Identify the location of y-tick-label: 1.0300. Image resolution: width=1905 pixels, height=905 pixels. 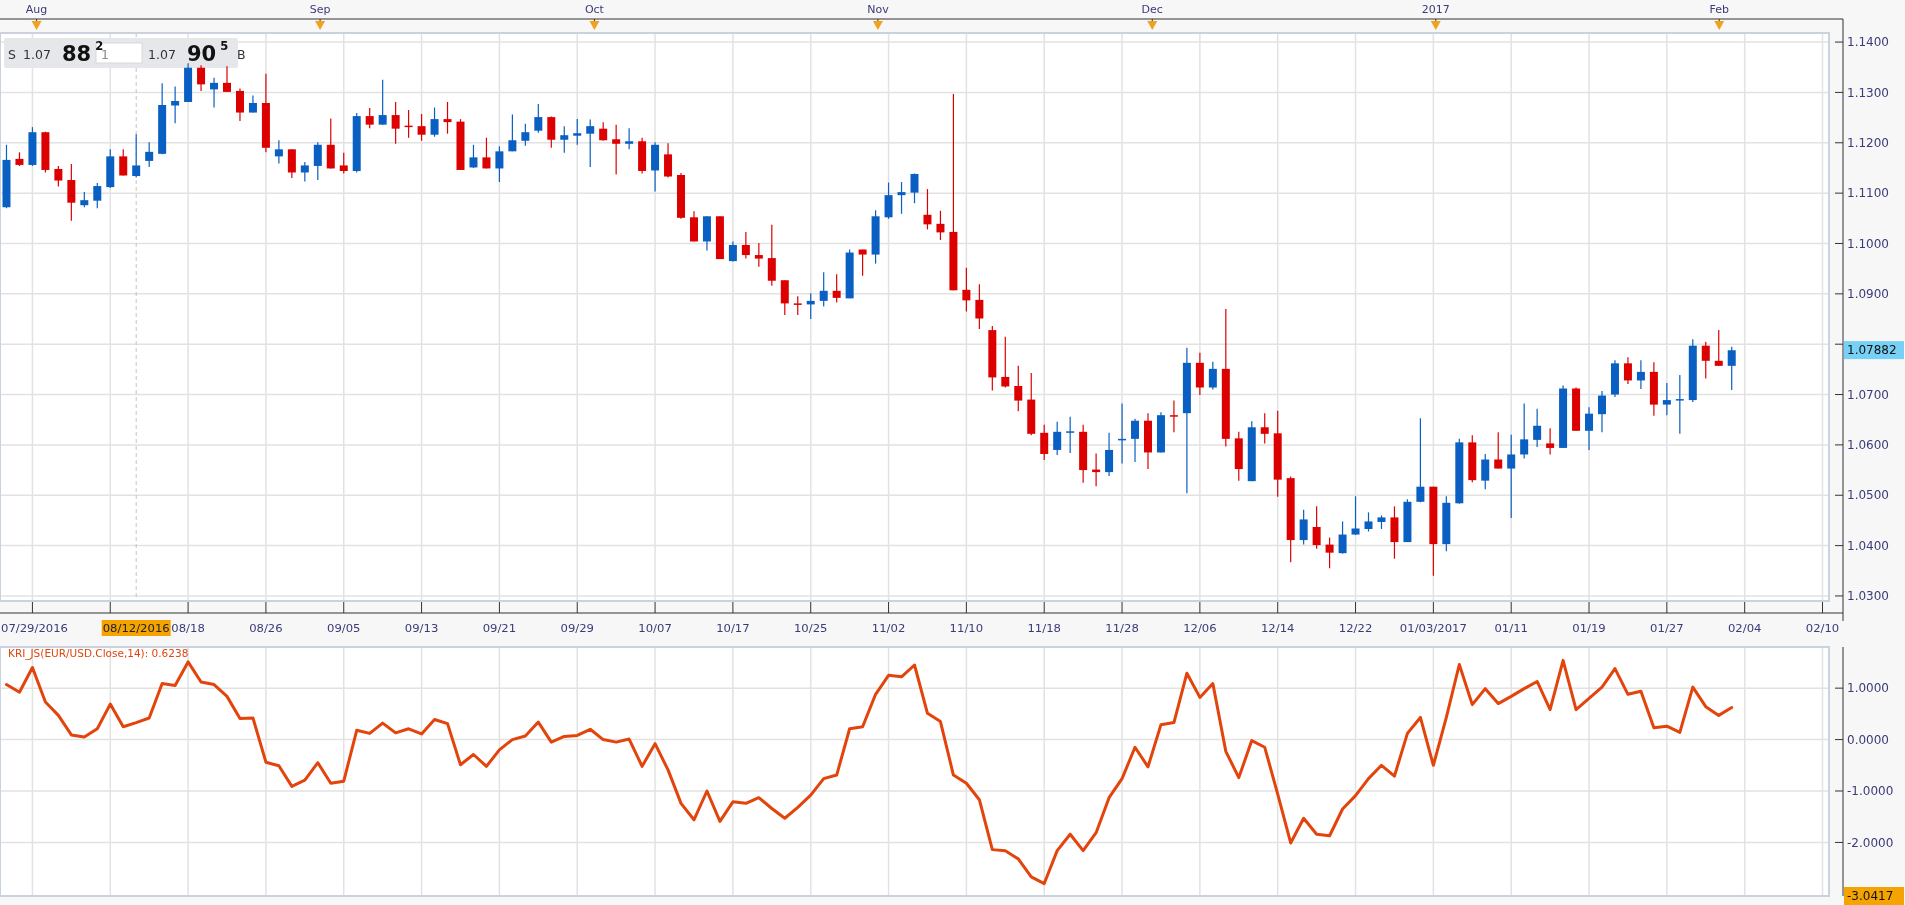
(1868, 596).